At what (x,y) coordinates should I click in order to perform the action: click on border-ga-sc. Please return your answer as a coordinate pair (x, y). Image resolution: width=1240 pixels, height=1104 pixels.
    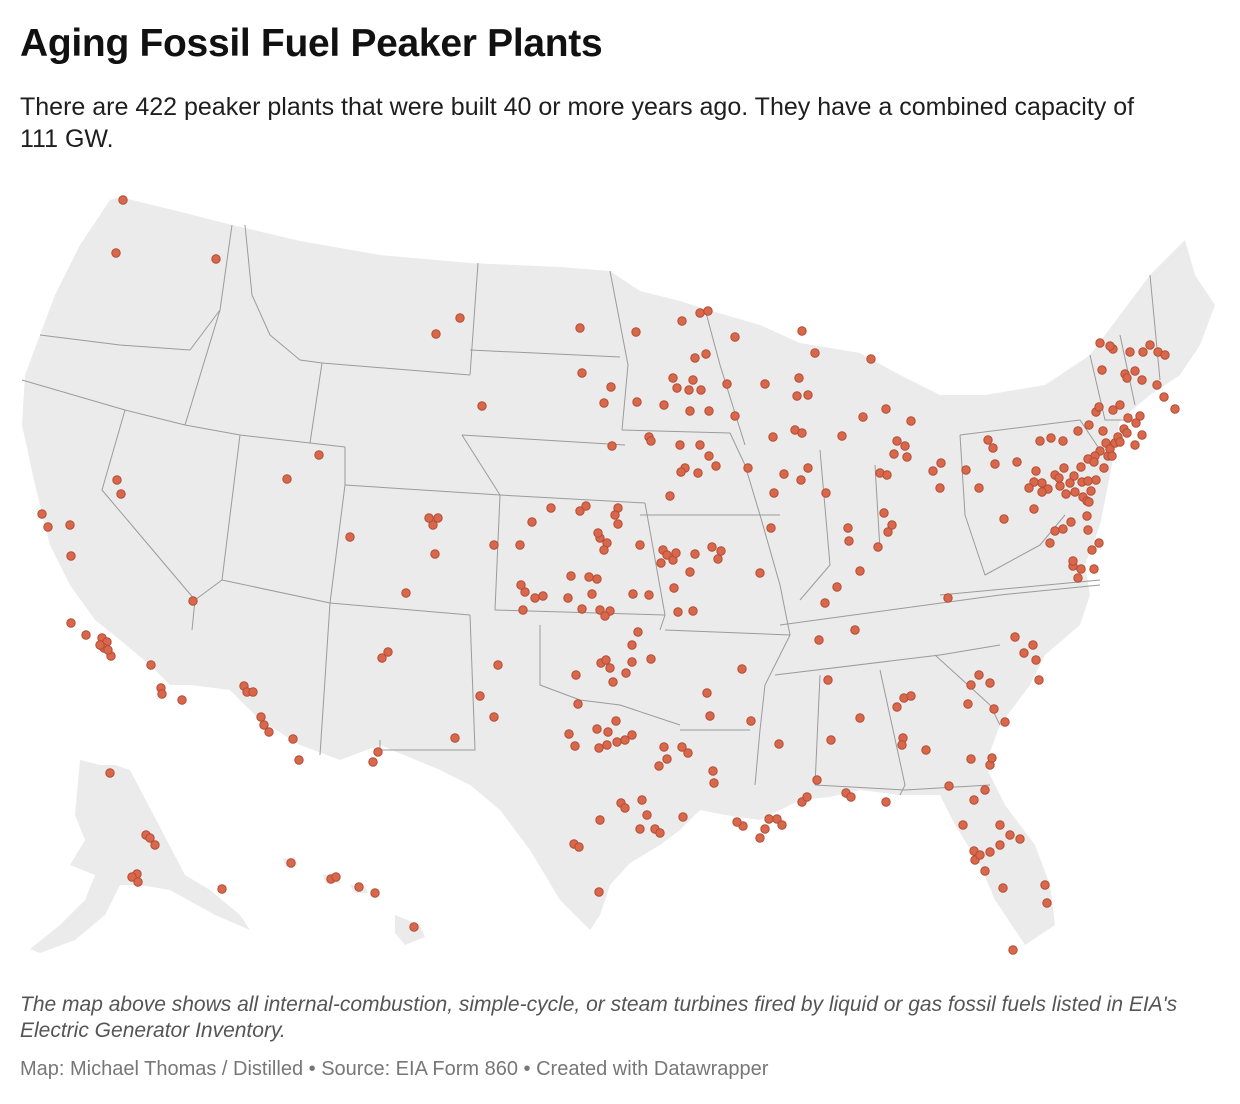
    Looking at the image, I should click on (967, 690).